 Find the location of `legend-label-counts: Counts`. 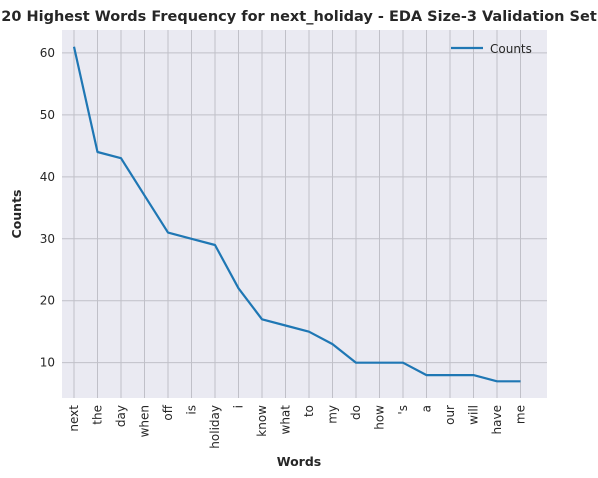

legend-label-counts: Counts is located at coordinates (511, 49).